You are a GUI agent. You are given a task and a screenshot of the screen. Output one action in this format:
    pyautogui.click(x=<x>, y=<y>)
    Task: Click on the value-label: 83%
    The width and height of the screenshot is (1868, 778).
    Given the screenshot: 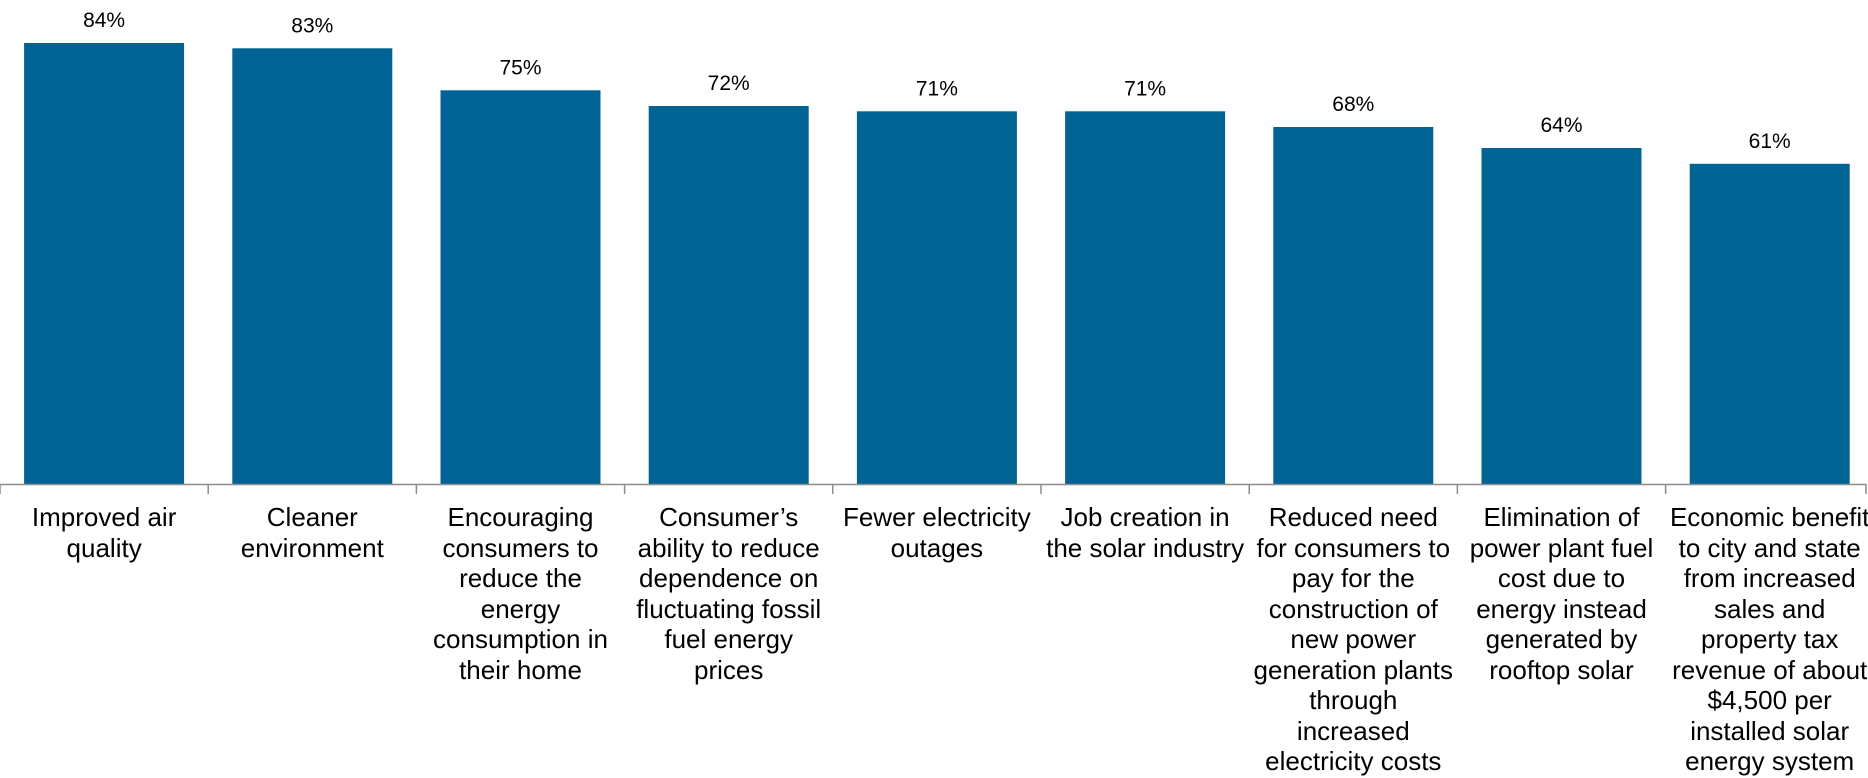 What is the action you would take?
    pyautogui.click(x=312, y=25)
    